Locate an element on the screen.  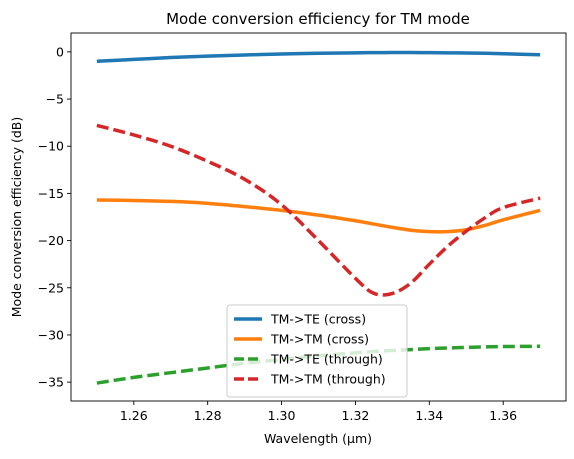
y-tick-label: −15 is located at coordinates (51, 193).